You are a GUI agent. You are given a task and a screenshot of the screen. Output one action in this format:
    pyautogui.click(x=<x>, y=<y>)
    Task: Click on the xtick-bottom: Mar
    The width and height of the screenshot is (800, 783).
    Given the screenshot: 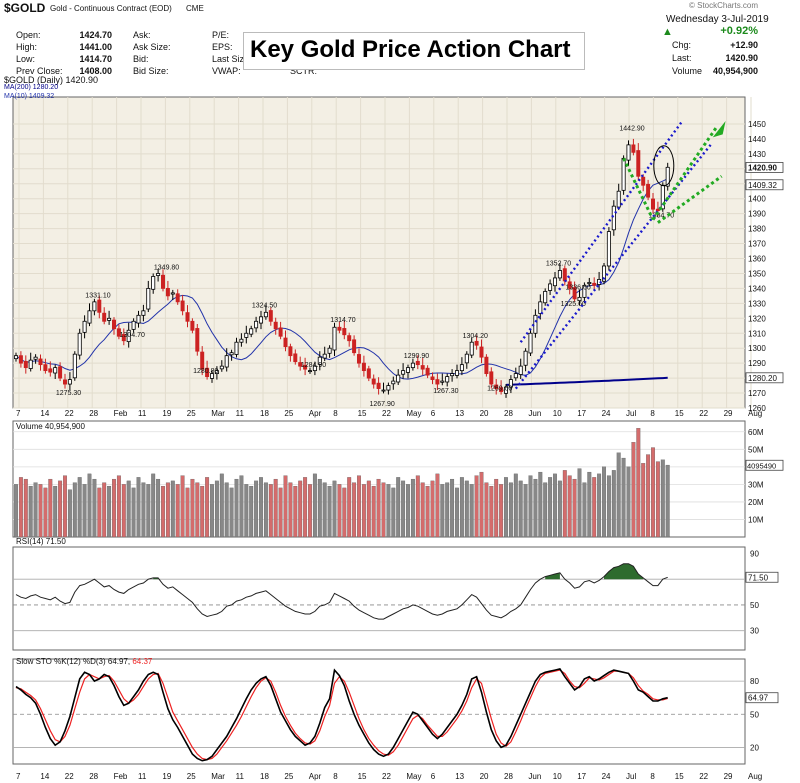 What is the action you would take?
    pyautogui.click(x=218, y=776)
    